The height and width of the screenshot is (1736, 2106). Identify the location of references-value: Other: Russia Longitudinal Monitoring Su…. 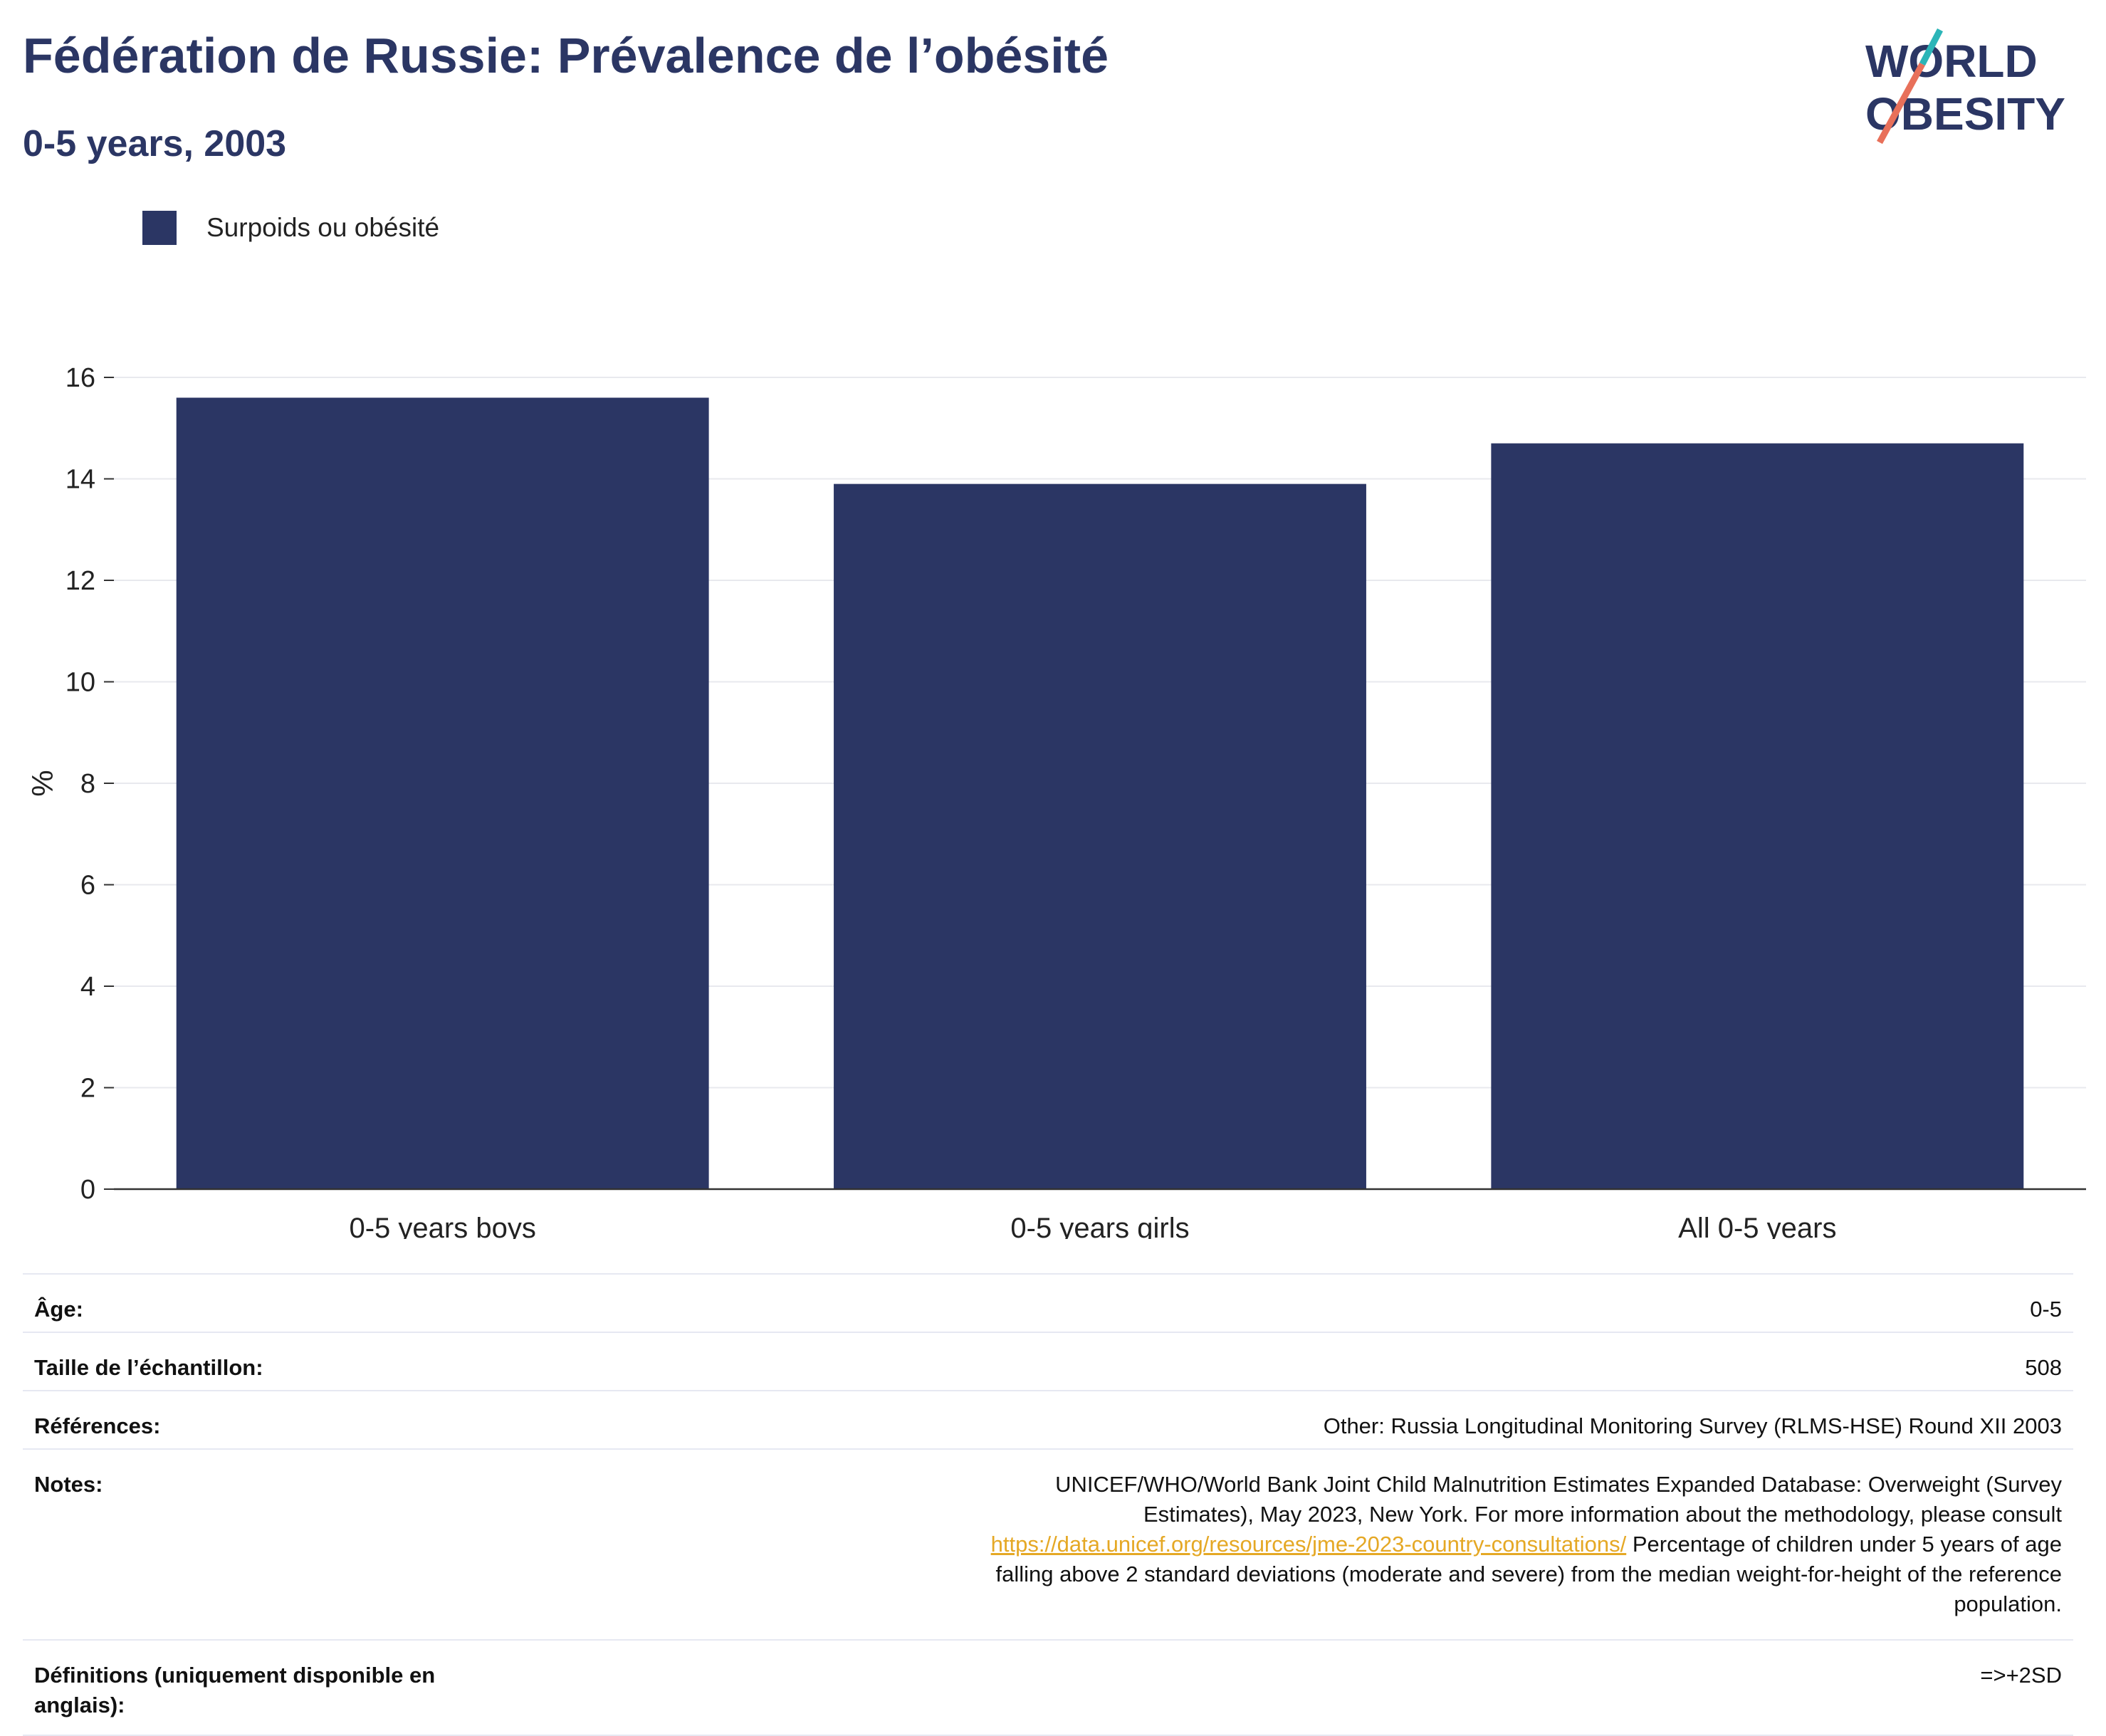
(1308, 1419).